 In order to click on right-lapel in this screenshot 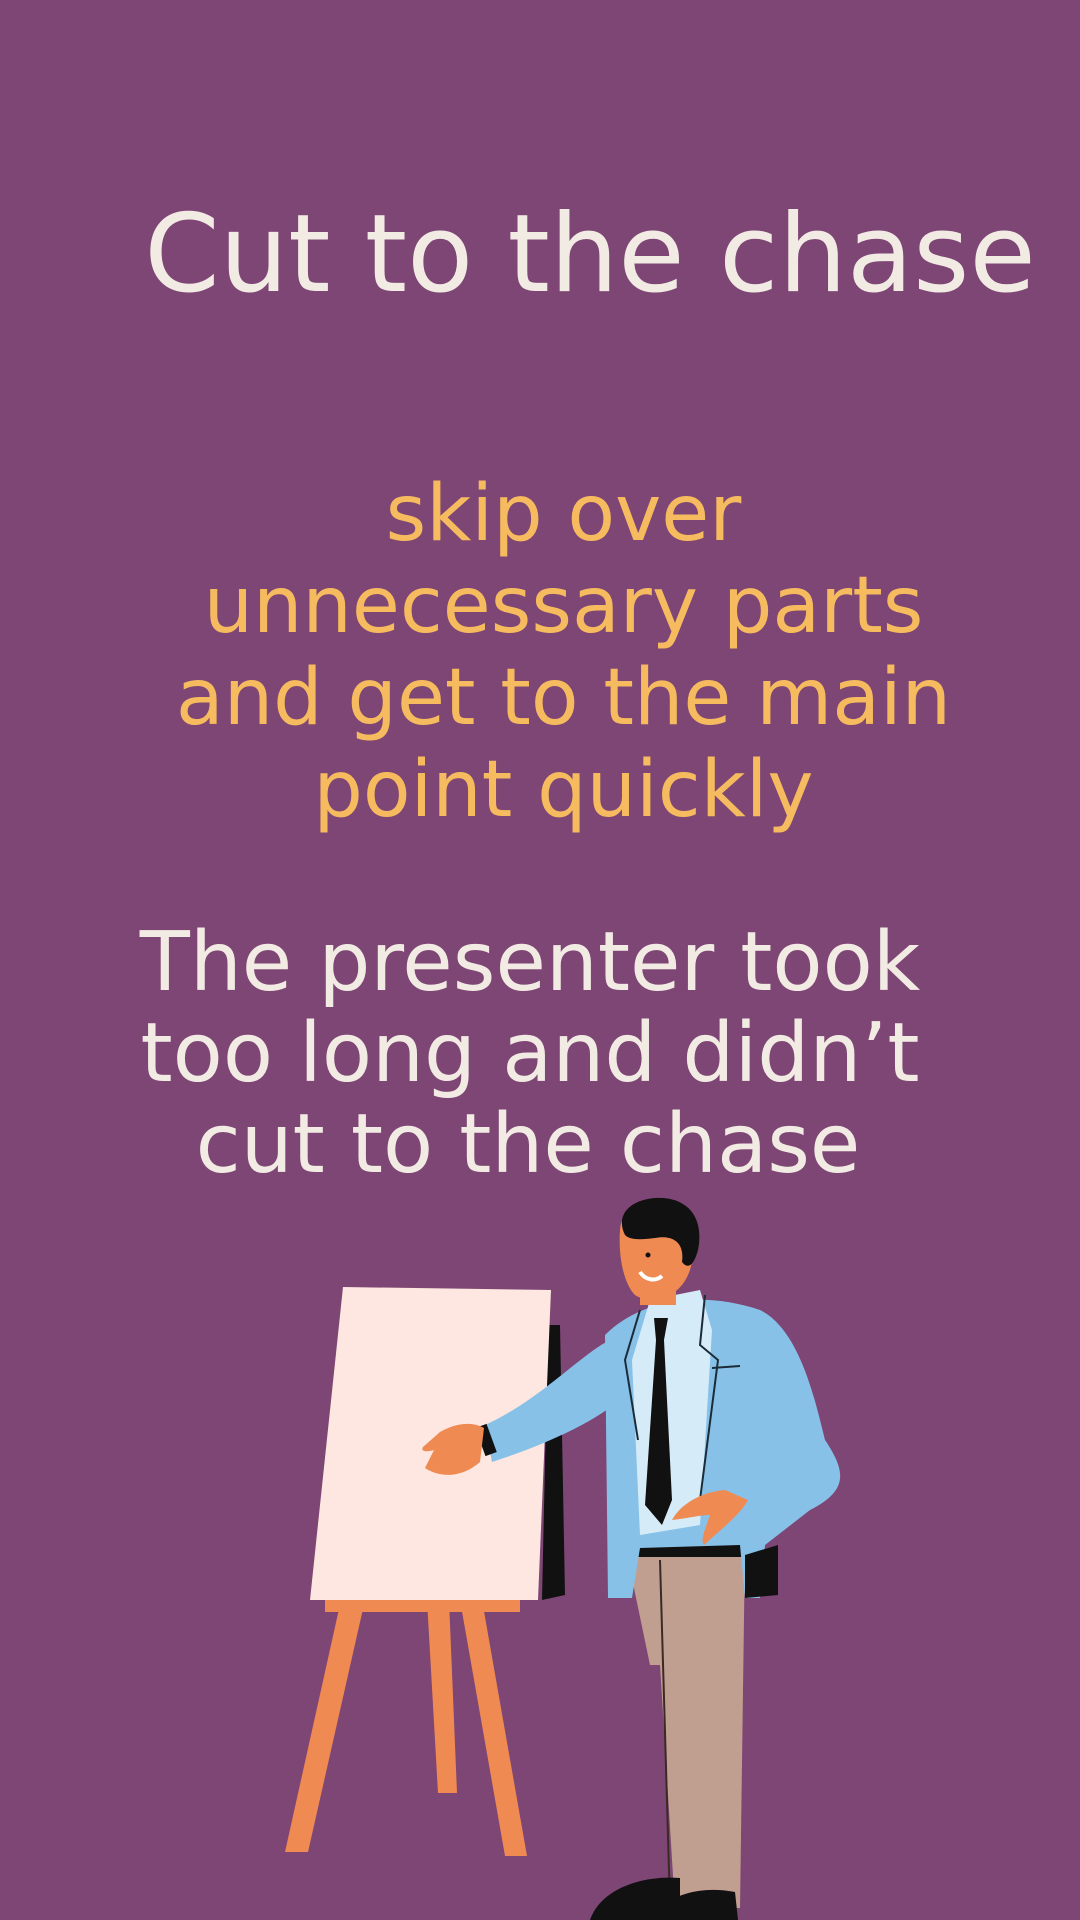, I will do `click(709, 1397)`.